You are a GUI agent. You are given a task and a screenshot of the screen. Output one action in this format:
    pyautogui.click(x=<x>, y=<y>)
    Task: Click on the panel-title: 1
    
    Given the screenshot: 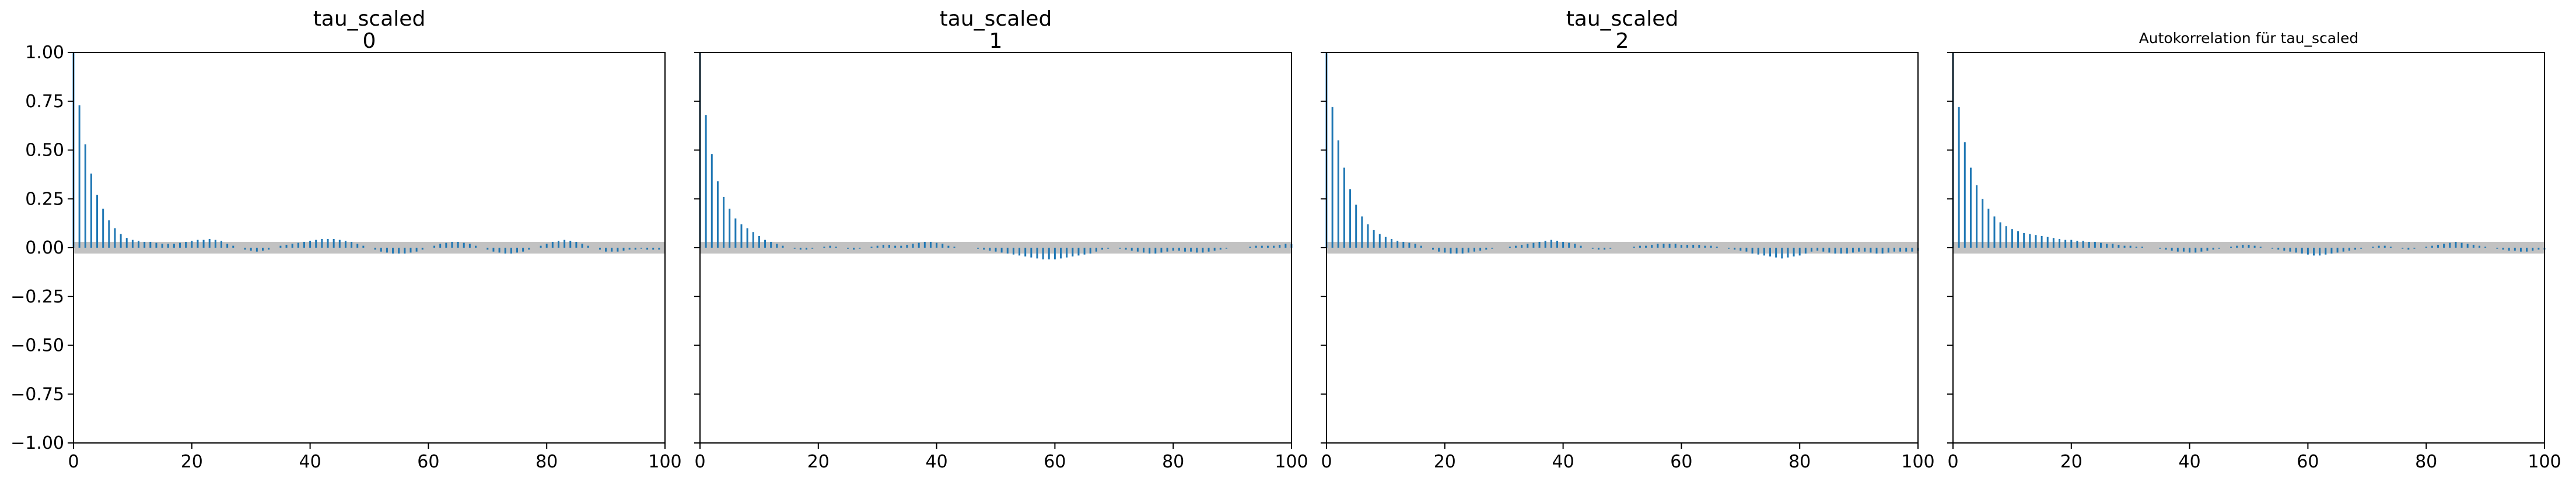 What is the action you would take?
    pyautogui.click(x=996, y=41)
    